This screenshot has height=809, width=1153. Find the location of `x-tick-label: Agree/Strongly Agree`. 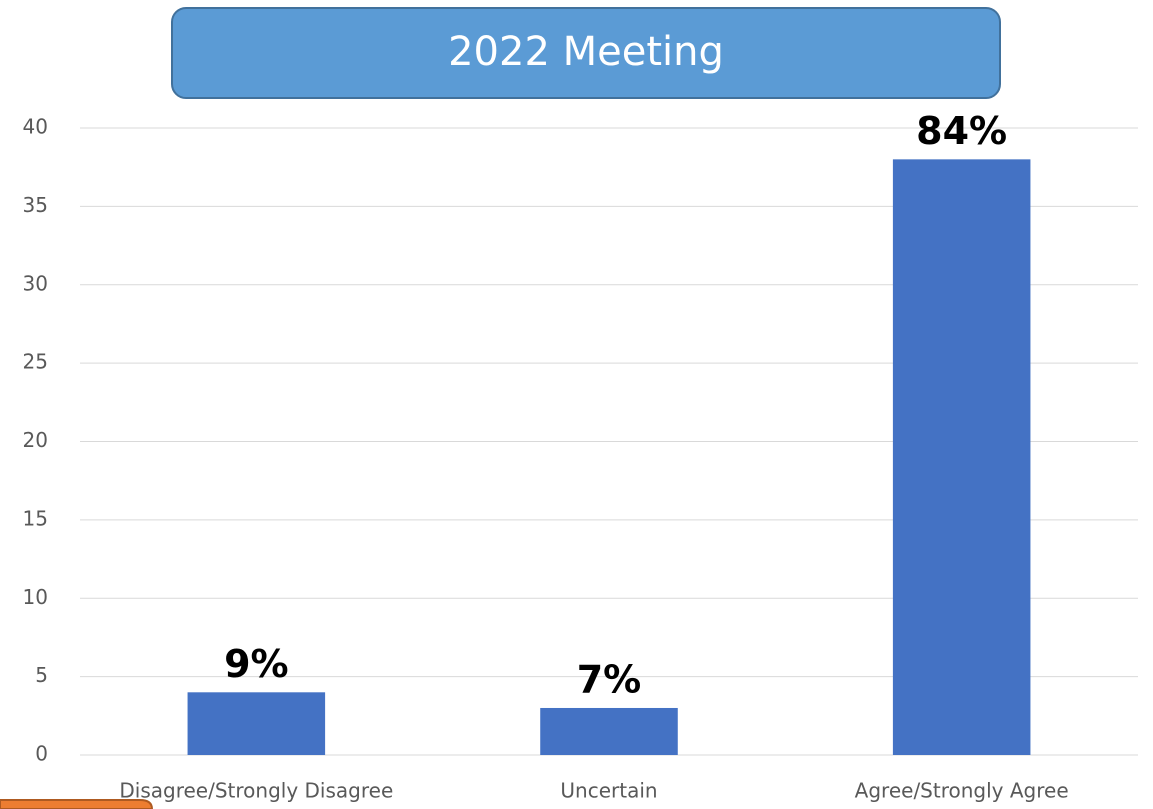

x-tick-label: Agree/Strongly Agree is located at coordinates (962, 791).